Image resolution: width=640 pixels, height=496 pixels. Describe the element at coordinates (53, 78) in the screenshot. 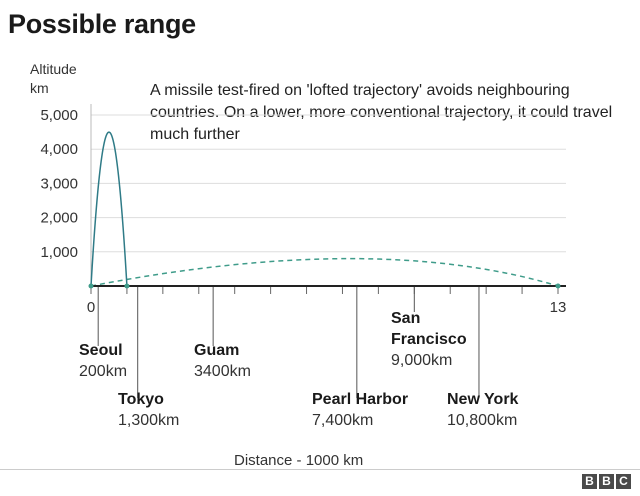

I see `y-axis-label: Altitude km` at that location.